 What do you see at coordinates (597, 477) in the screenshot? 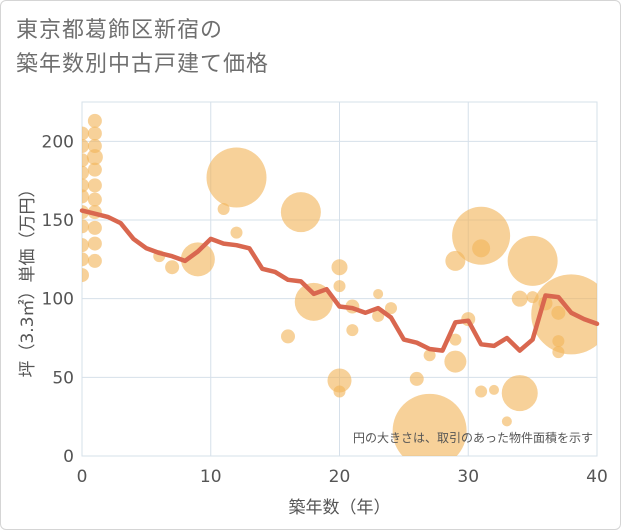
I see `x-tick-label: 40` at bounding box center [597, 477].